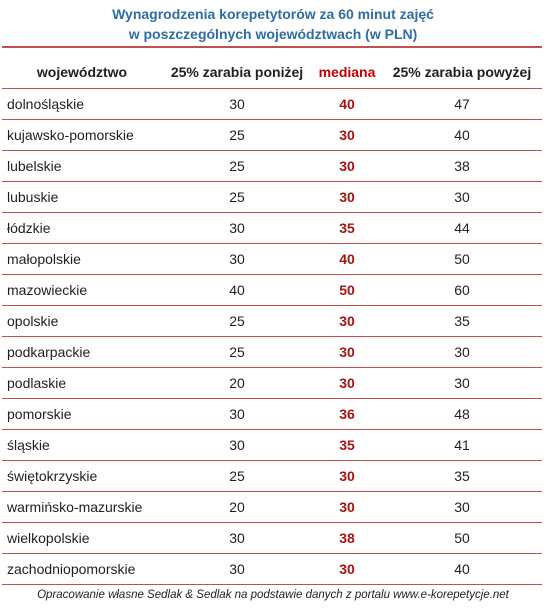 The image size is (546, 608). What do you see at coordinates (82, 228) in the screenshot?
I see `region-cell: łódzkie` at bounding box center [82, 228].